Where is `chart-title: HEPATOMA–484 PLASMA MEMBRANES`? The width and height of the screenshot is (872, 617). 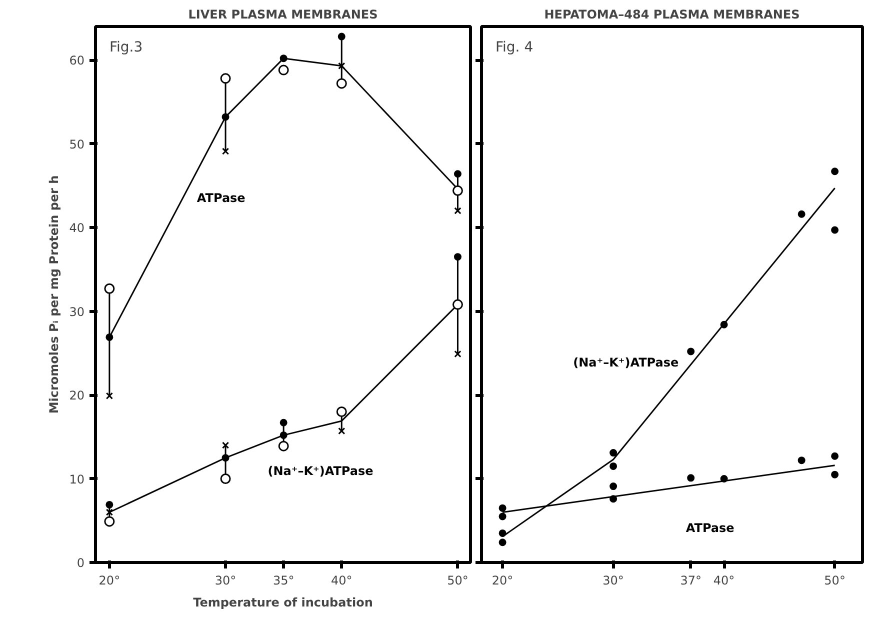
chart-title: HEPATOMA–484 PLASMA MEMBRANES is located at coordinates (672, 15).